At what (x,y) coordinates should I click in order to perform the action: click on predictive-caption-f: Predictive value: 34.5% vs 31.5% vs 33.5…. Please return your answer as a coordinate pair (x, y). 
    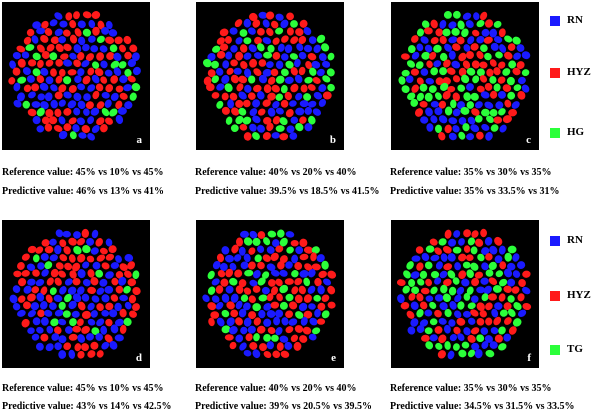
    Looking at the image, I should click on (482, 406).